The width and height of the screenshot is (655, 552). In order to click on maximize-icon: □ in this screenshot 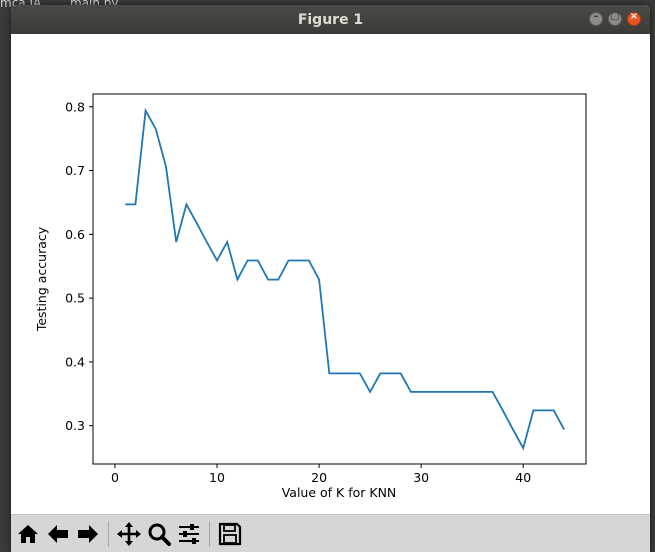, I will do `click(615, 16)`.